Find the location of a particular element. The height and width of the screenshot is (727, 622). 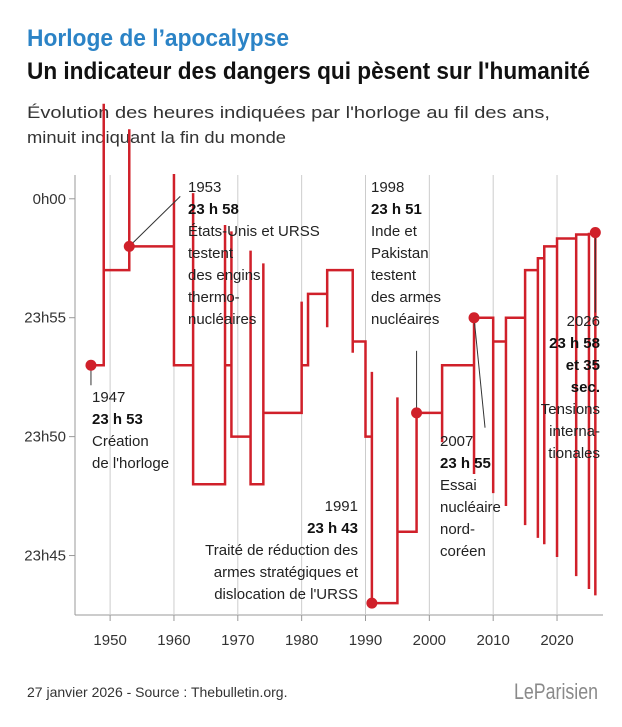

y-tick-label: 23h50 is located at coordinates (45, 437).